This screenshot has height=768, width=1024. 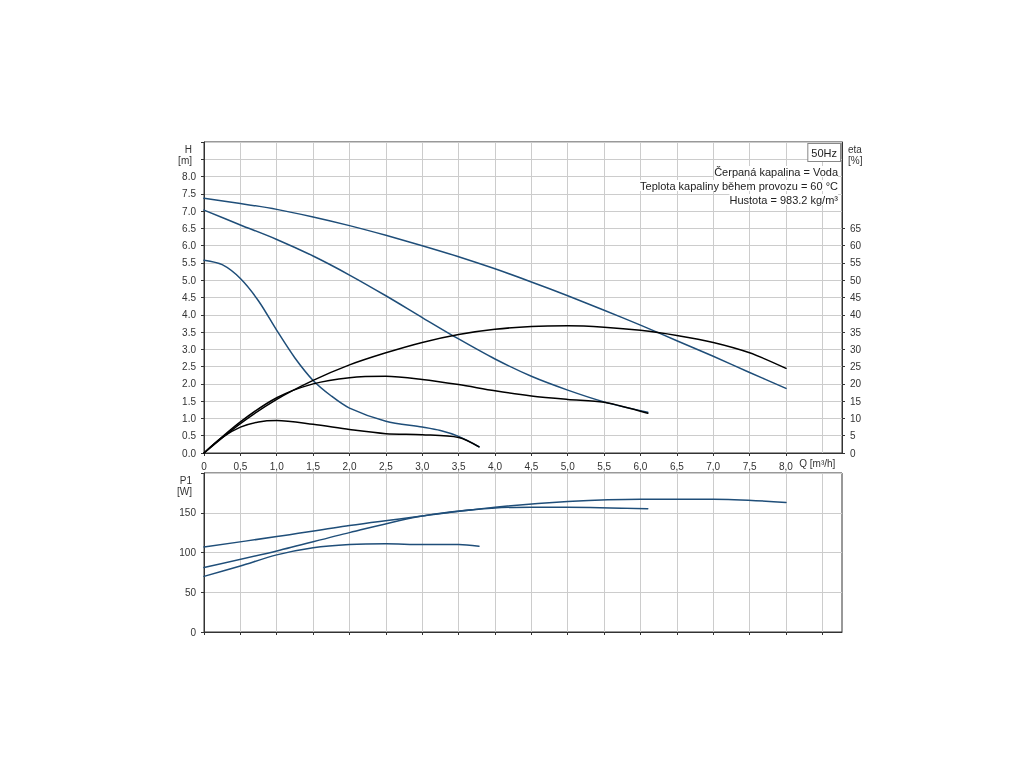 What do you see at coordinates (856, 384) in the screenshot?
I see `y2-tick-label: 20` at bounding box center [856, 384].